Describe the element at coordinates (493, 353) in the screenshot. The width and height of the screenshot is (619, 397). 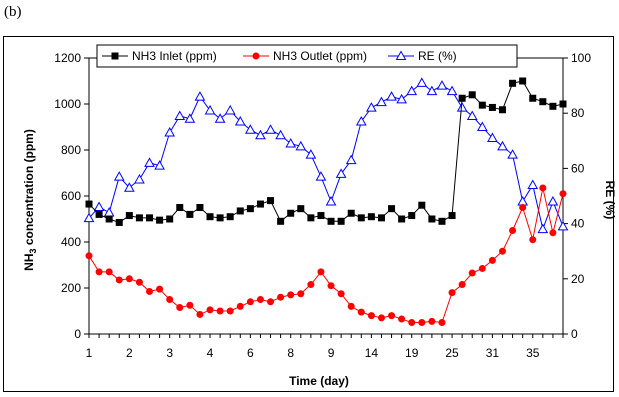
I see `x-tick-label: 31` at that location.